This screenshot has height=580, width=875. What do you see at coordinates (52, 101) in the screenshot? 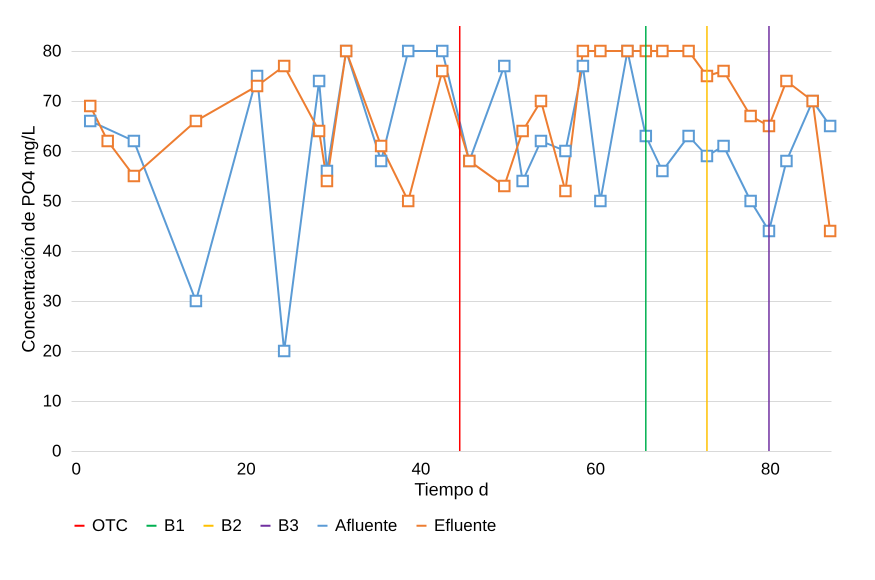
I see `y-tick-label: 70` at bounding box center [52, 101].